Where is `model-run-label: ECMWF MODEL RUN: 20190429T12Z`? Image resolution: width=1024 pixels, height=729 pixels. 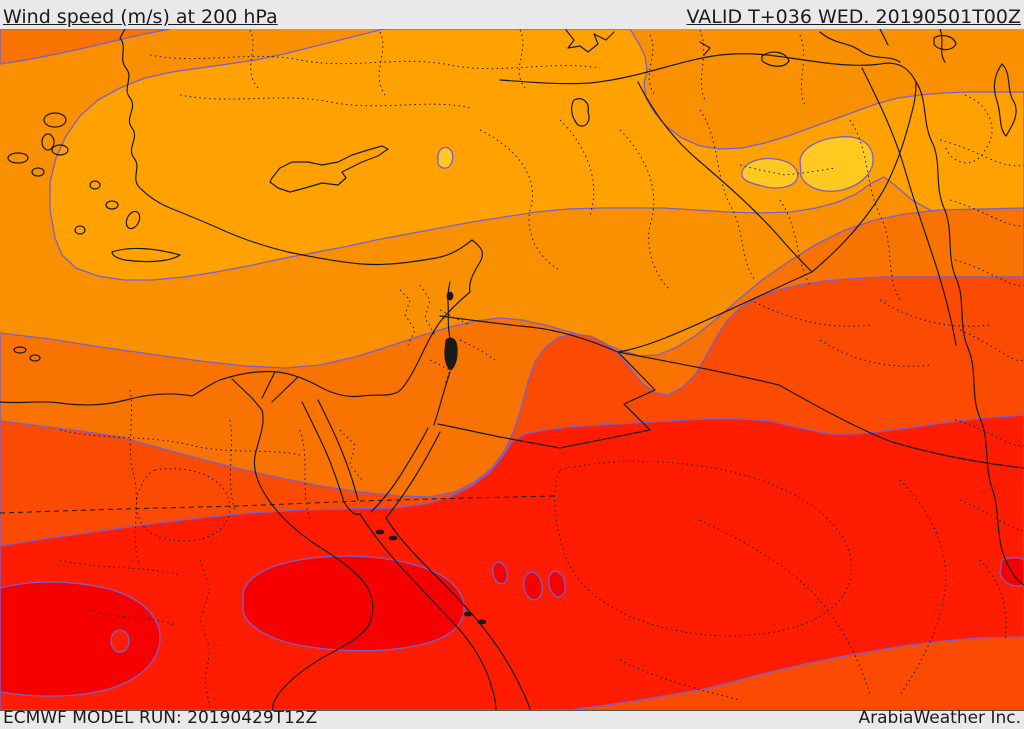 model-run-label: ECMWF MODEL RUN: 20190429T12Z is located at coordinates (160, 718).